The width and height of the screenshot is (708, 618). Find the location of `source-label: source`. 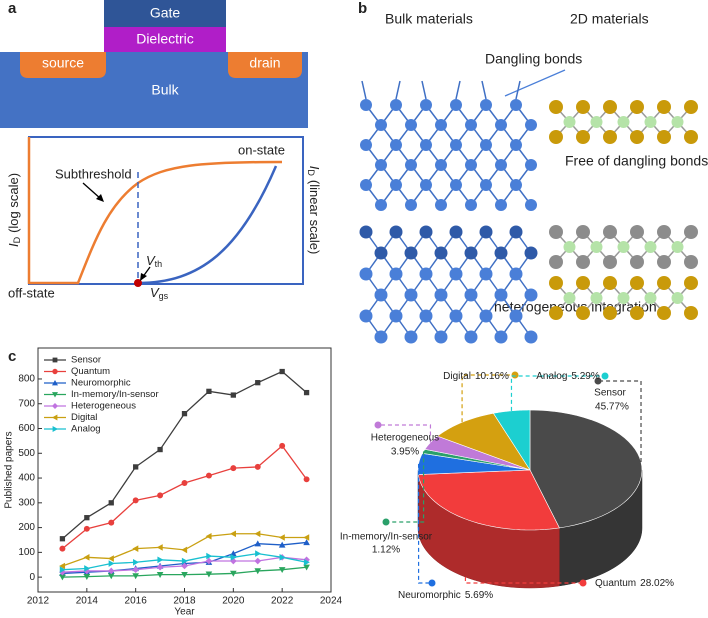

source-label: source is located at coordinates (63, 63).